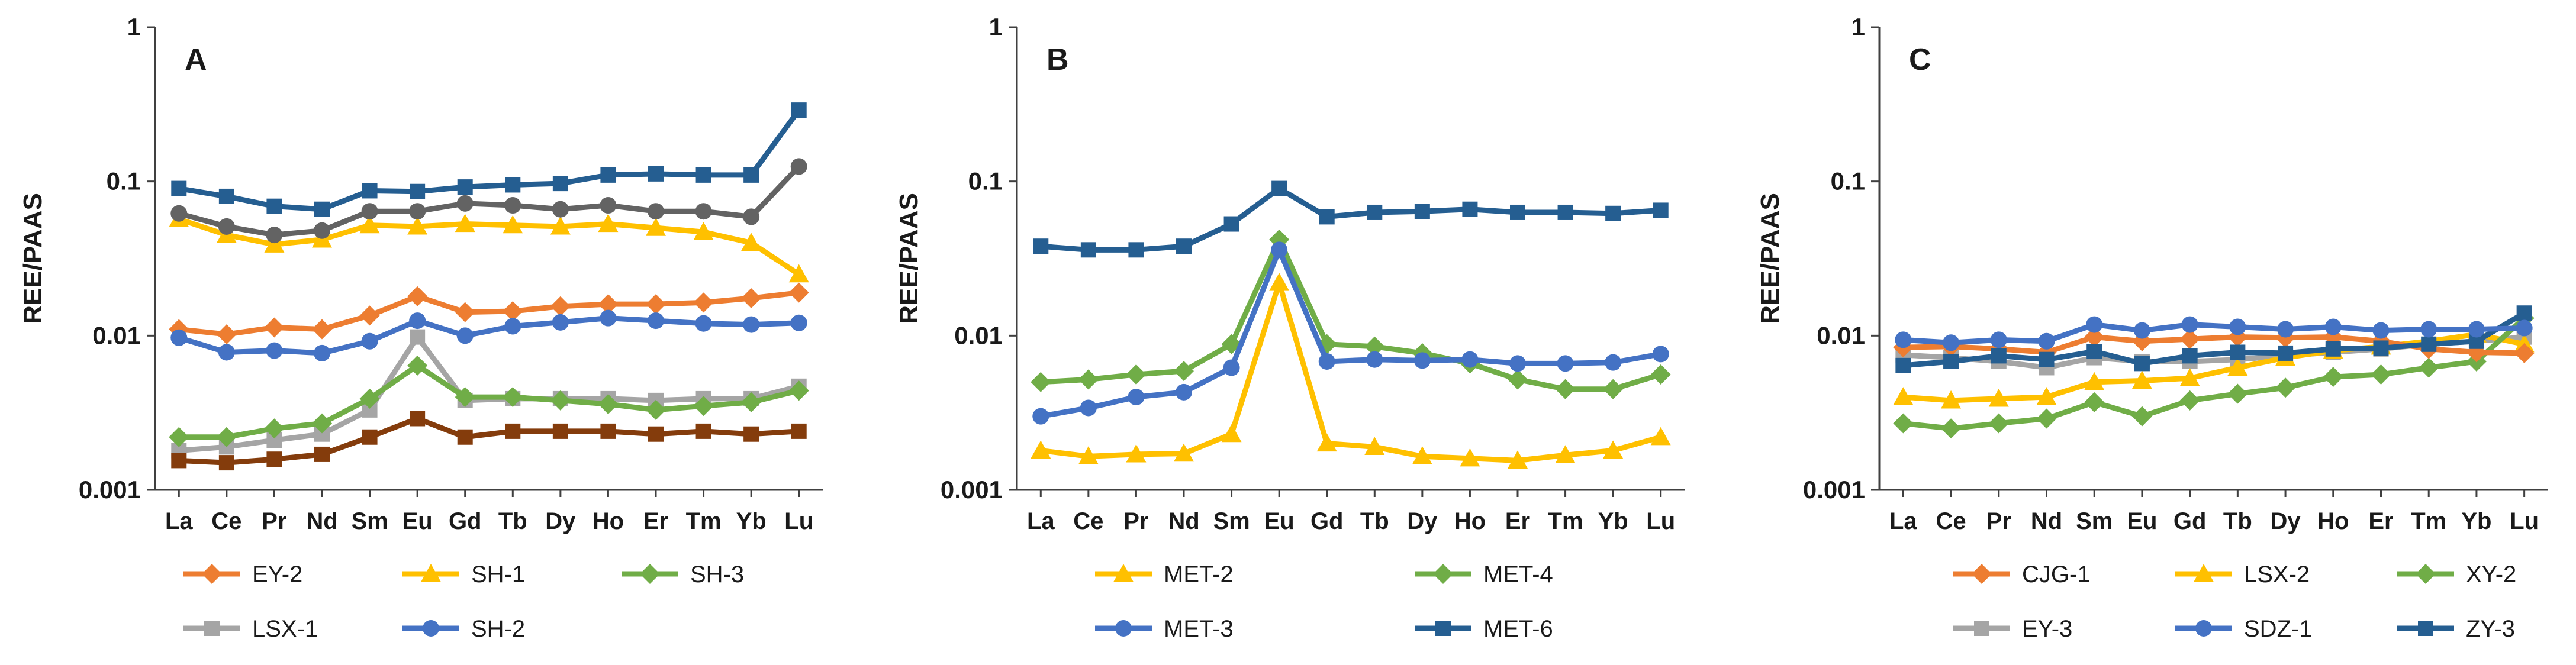 Image resolution: width=2576 pixels, height=665 pixels. I want to click on legend-item-ey-2: EY-2, so click(242, 574).